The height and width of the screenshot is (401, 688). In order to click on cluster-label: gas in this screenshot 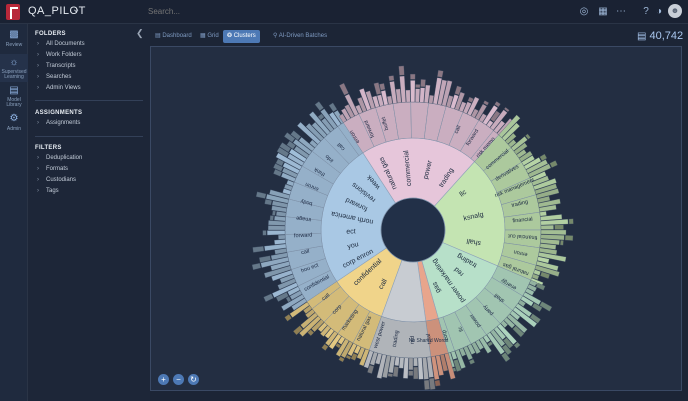, I will do `click(436, 287)`.